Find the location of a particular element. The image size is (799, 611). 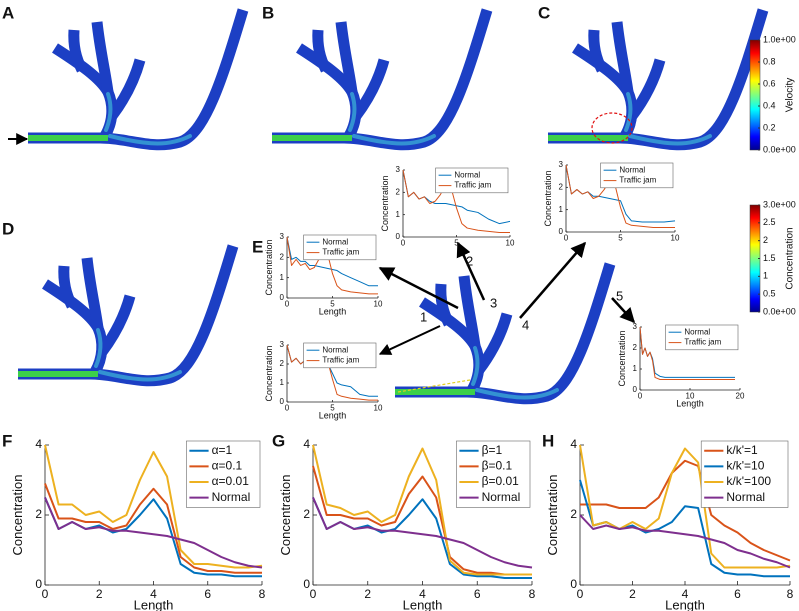

legend: β=1 β=0.1β=0.01 Normal is located at coordinates (493, 474).